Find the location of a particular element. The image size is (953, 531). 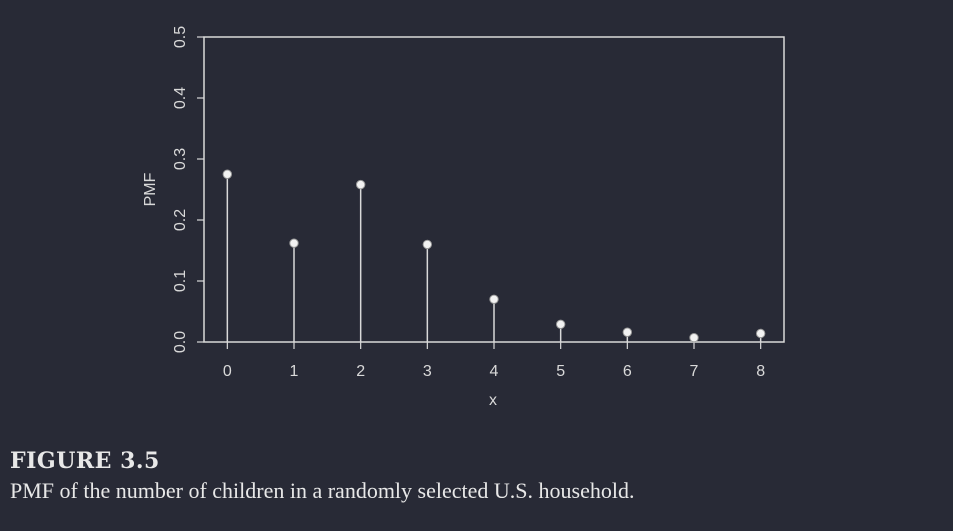

figure-label: FIGURE 3.5 is located at coordinates (85, 461).